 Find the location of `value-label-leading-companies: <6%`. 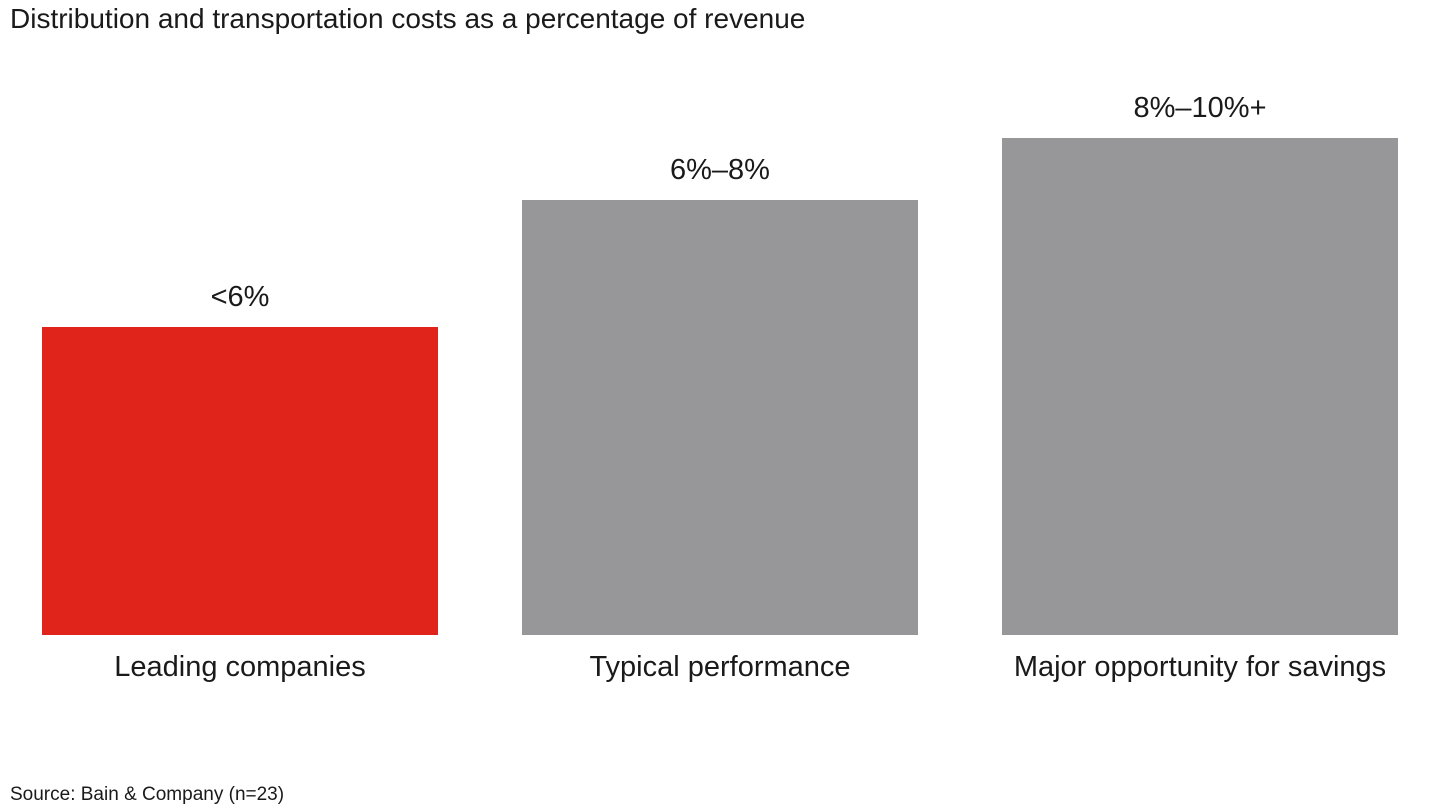

value-label-leading-companies: <6% is located at coordinates (240, 297).